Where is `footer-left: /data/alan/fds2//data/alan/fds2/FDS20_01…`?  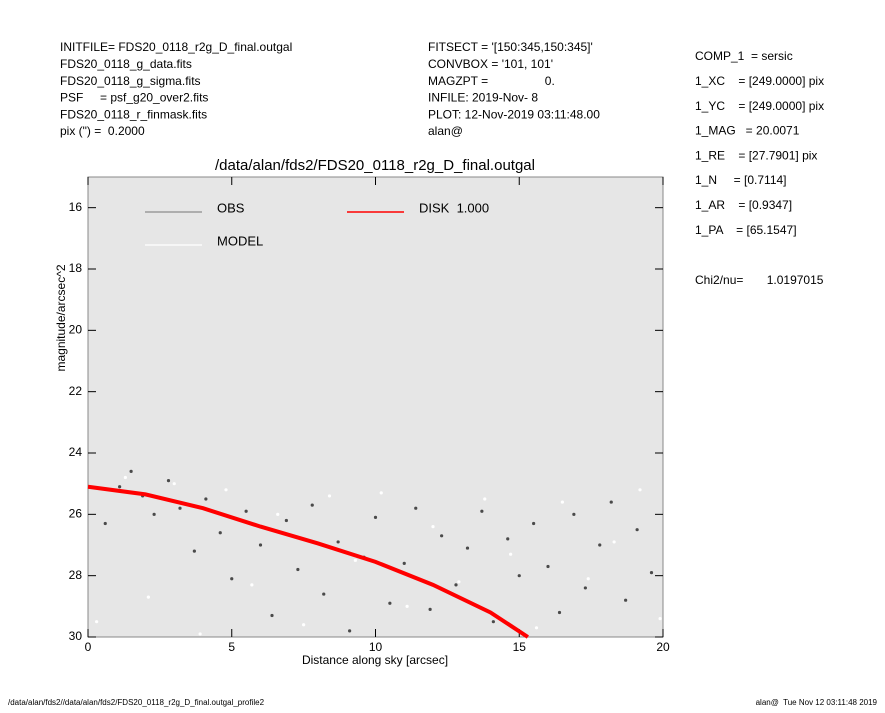
footer-left: /data/alan/fds2//data/alan/fds2/FDS20_01… is located at coordinates (136, 702).